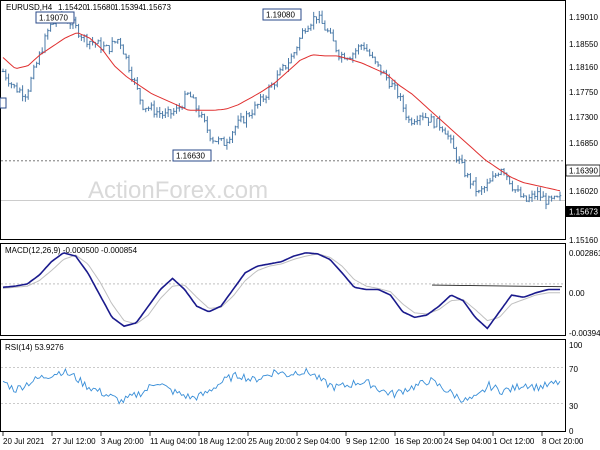 This screenshot has height=450, width=600. What do you see at coordinates (74, 441) in the screenshot?
I see `x-tick-label: 27 Jul 12:00` at bounding box center [74, 441].